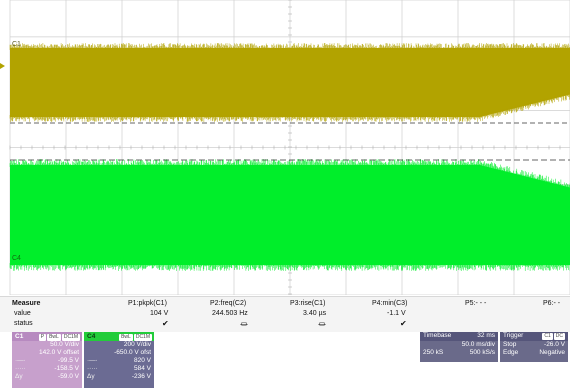 Image resolution: width=570 pixels, height=388 pixels. Describe the element at coordinates (534, 347) in the screenshot. I see `trigger-box: Trigger C1 DC Stop -26.0 V Edge Negative` at that location.